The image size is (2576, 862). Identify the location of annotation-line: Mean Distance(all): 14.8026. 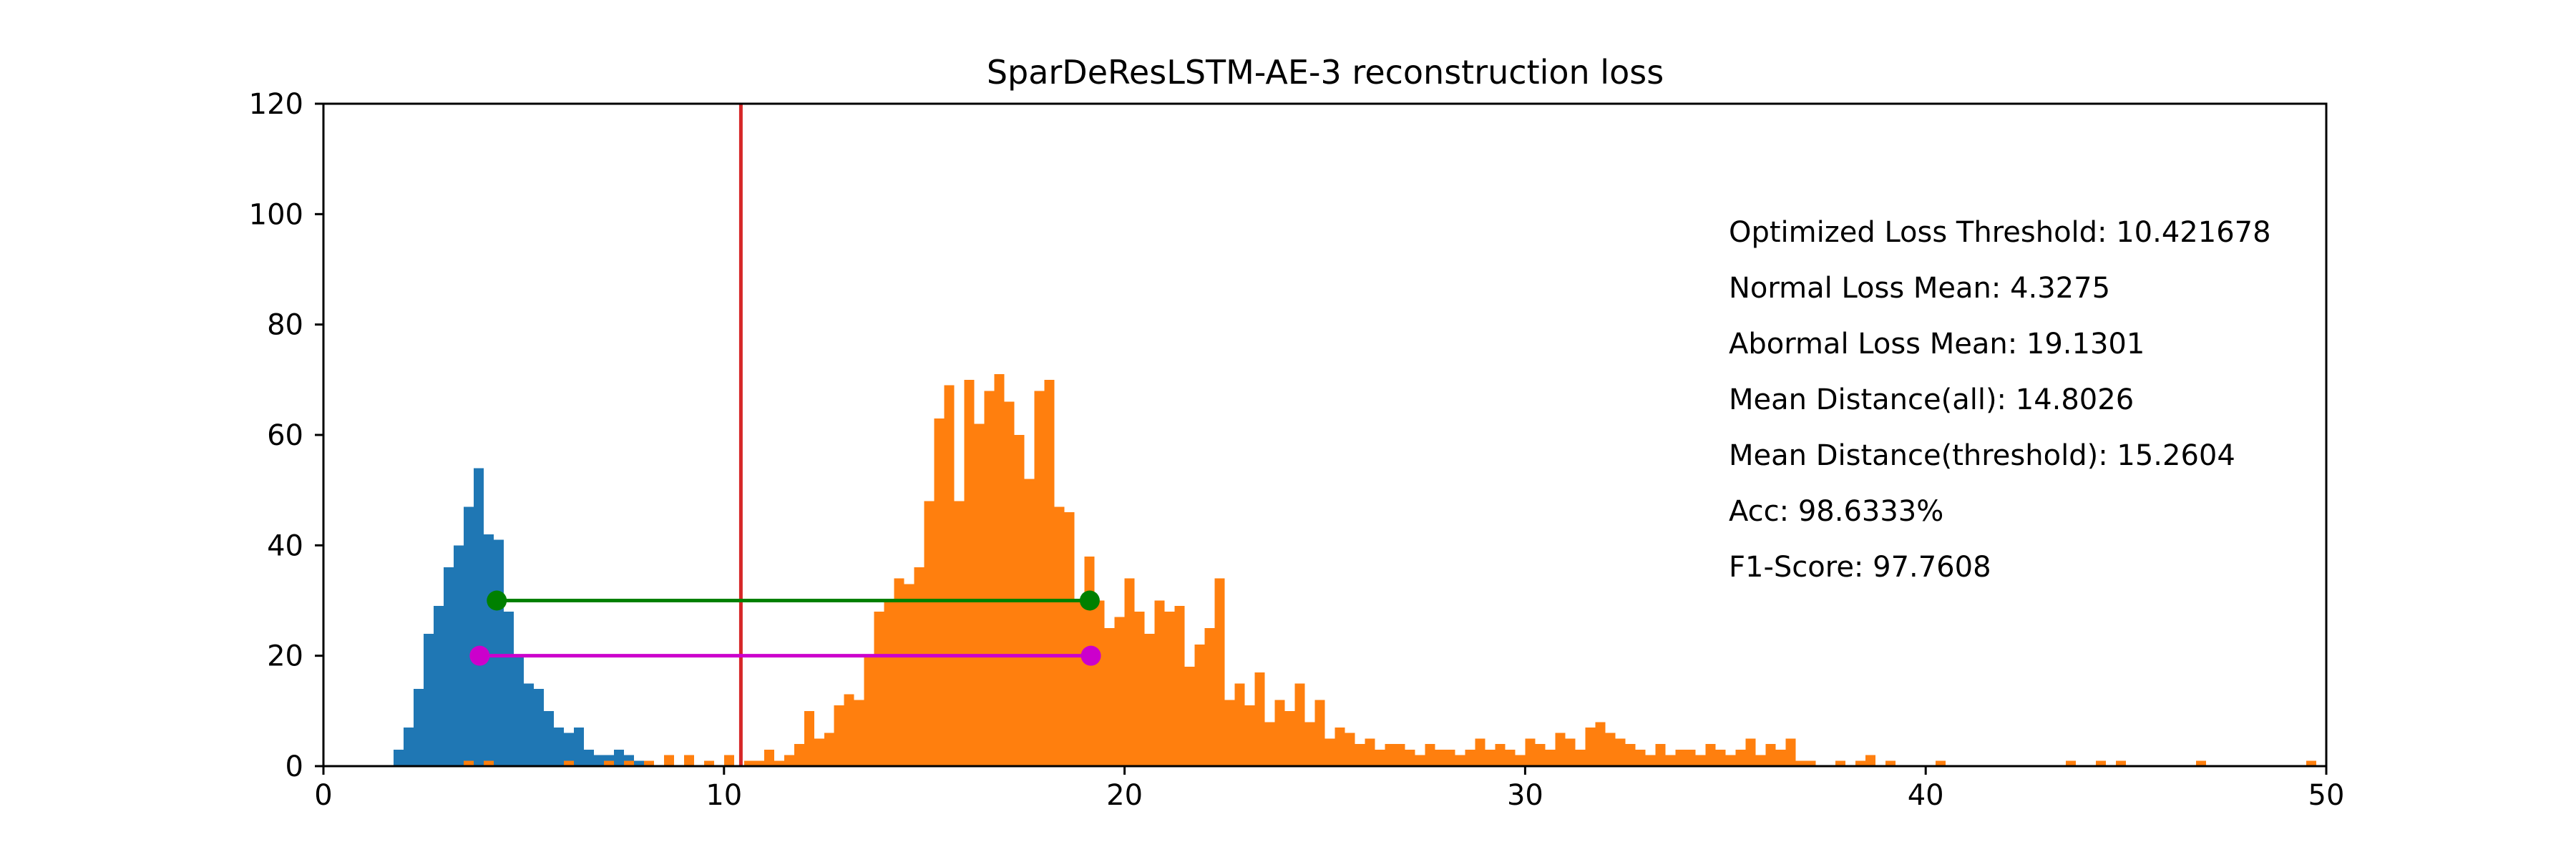
(1931, 399).